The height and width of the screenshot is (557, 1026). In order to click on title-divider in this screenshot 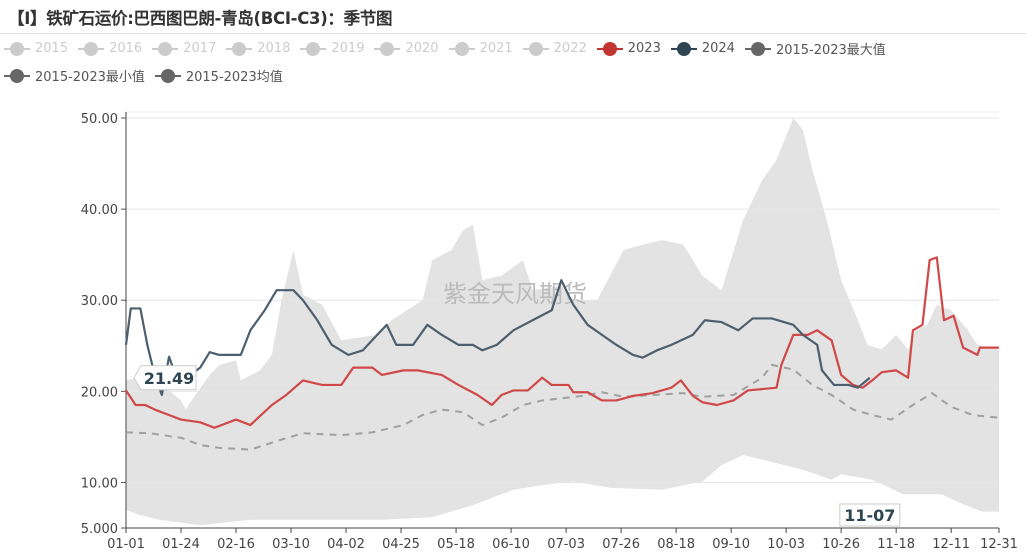, I will do `click(513, 33)`.